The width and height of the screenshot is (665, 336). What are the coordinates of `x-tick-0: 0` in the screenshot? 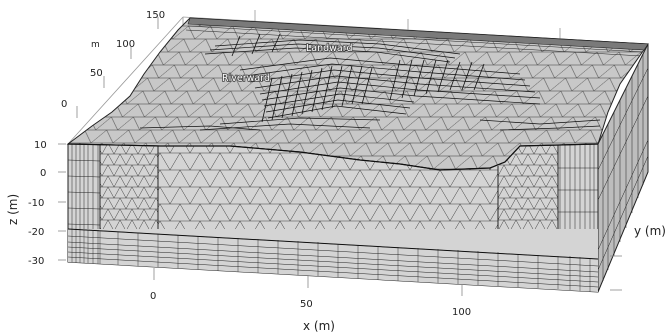 It's located at (153, 296).